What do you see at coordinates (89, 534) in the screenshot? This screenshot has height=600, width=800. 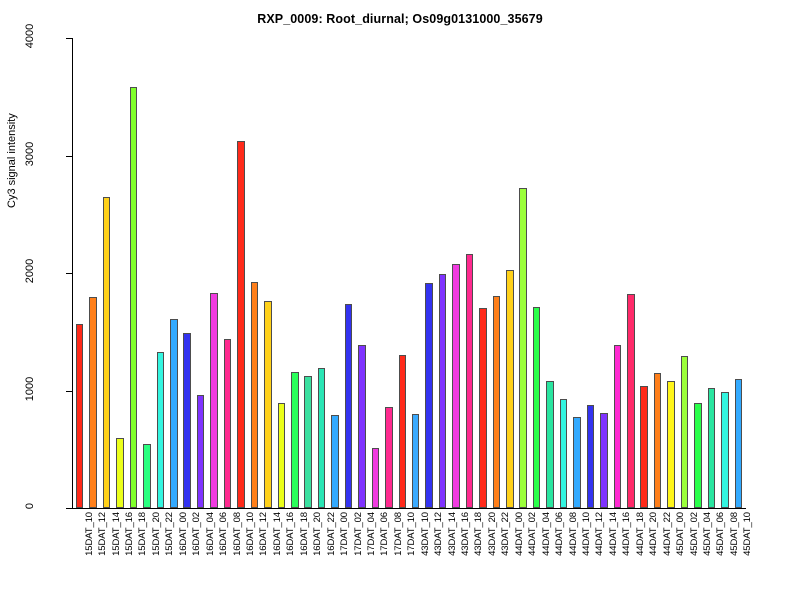 I see `x-tick-label: 15DAT_10` at bounding box center [89, 534].